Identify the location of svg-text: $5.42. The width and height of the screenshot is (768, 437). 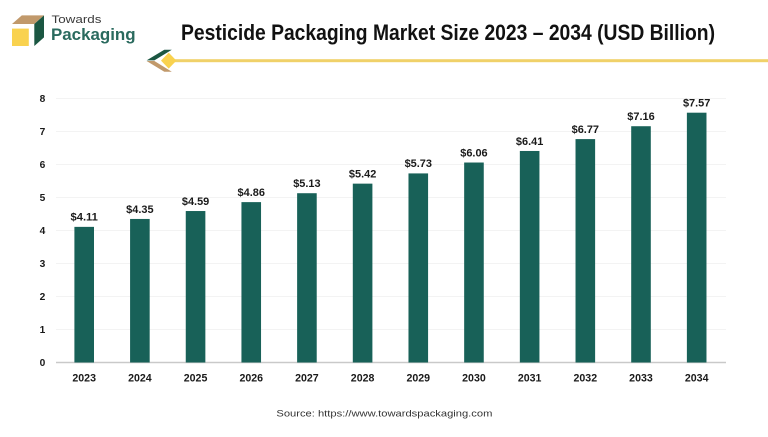
(363, 174).